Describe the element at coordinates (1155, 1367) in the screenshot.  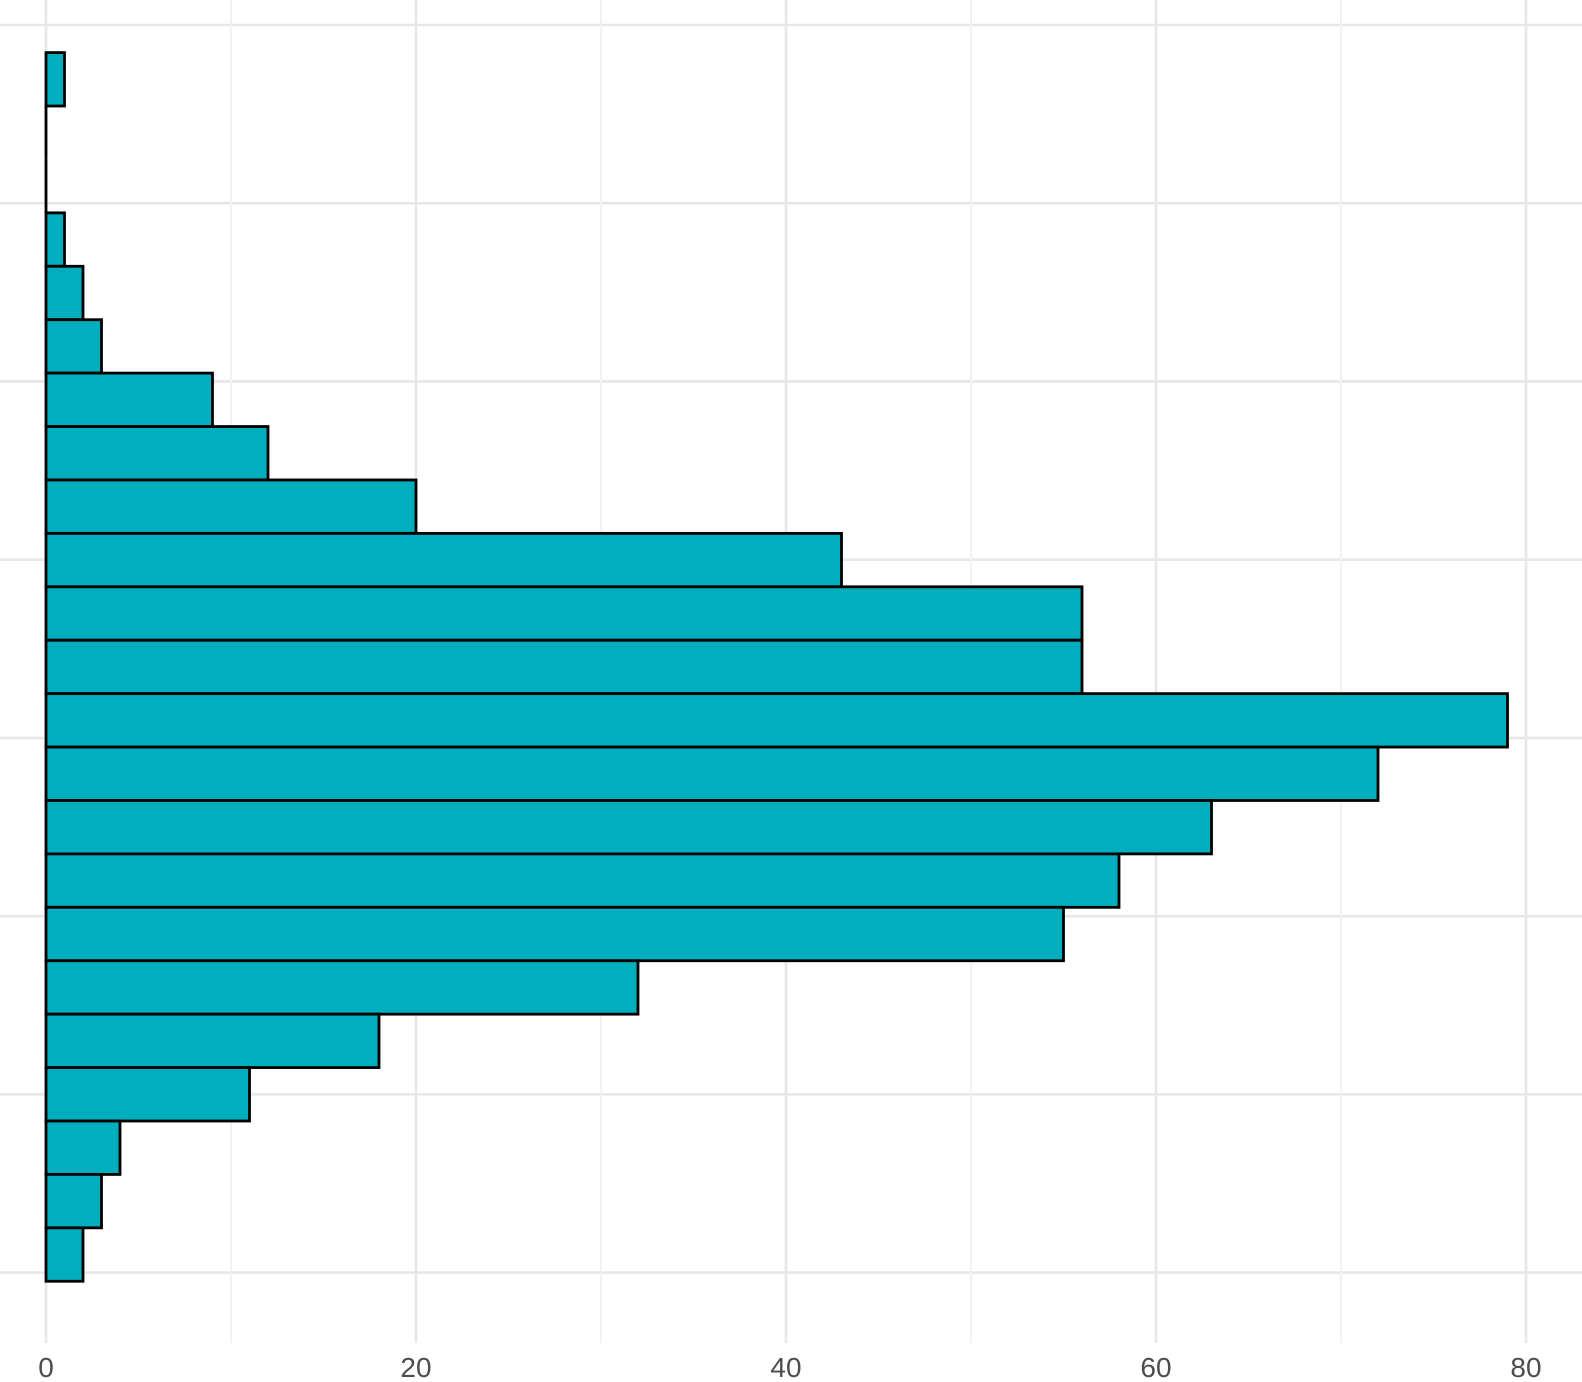
I see `x-axis-tick-label: 60` at that location.